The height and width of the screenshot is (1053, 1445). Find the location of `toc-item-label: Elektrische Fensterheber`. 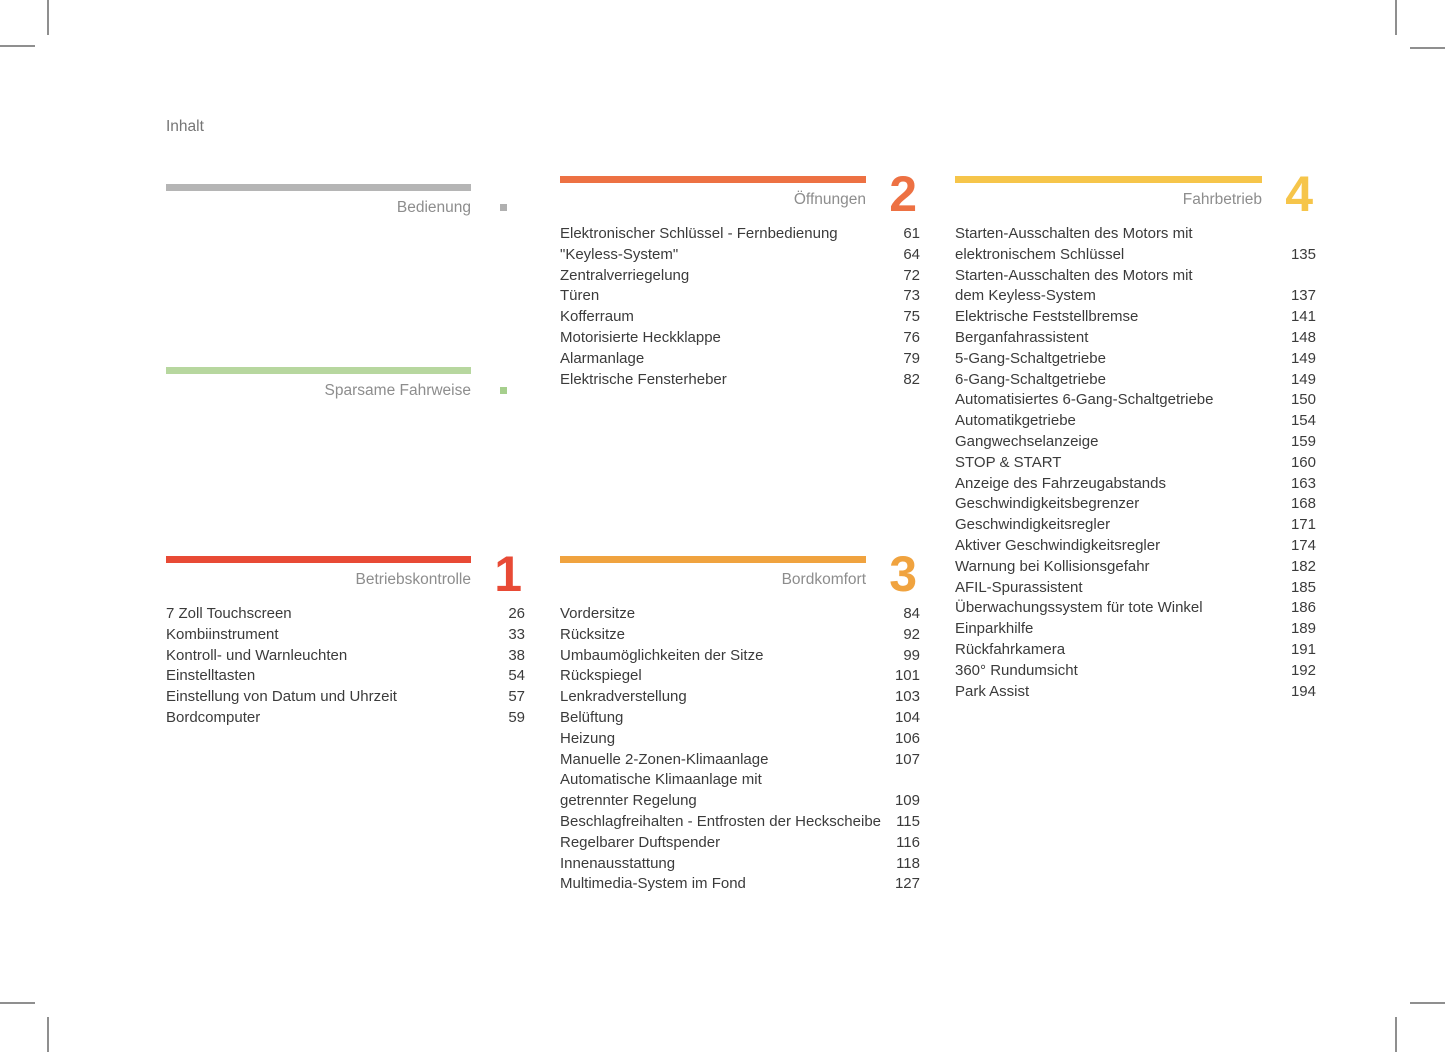

toc-item-label: Elektrische Fensterheber is located at coordinates (643, 379).